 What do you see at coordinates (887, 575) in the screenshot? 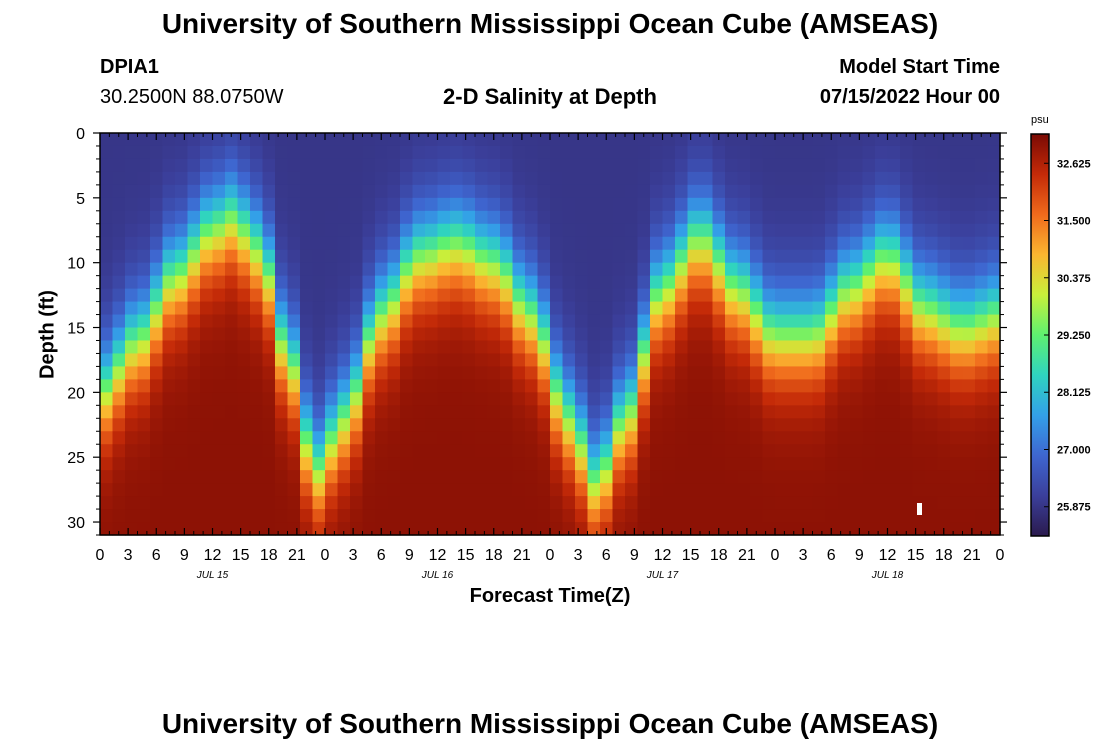
I see `day-label: JUL 18` at bounding box center [887, 575].